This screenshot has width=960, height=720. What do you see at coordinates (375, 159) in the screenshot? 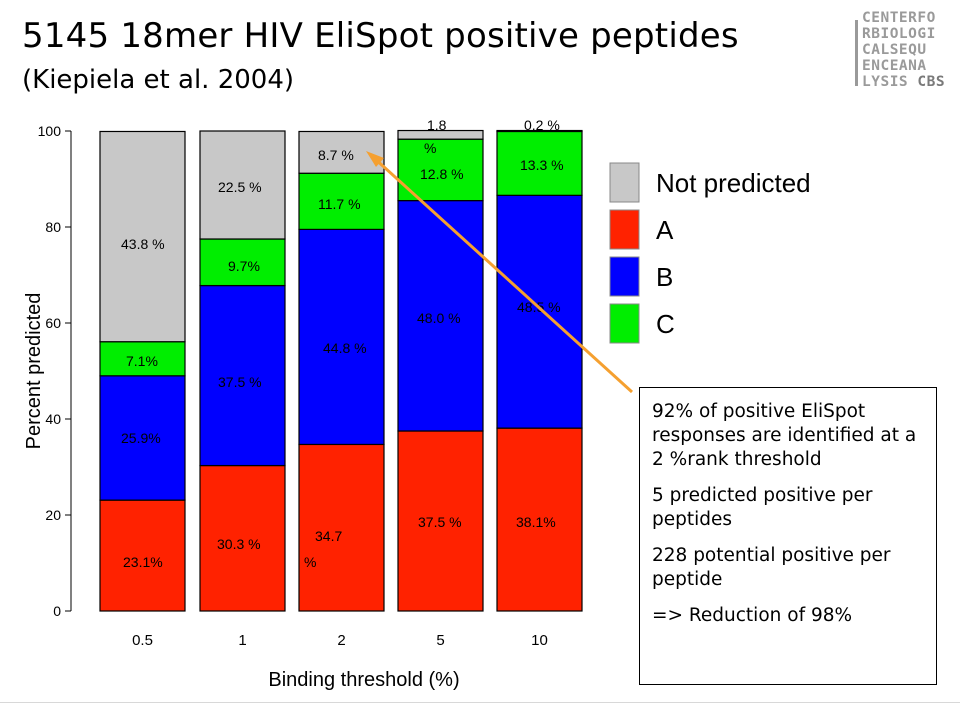
I see `arrow-head` at bounding box center [375, 159].